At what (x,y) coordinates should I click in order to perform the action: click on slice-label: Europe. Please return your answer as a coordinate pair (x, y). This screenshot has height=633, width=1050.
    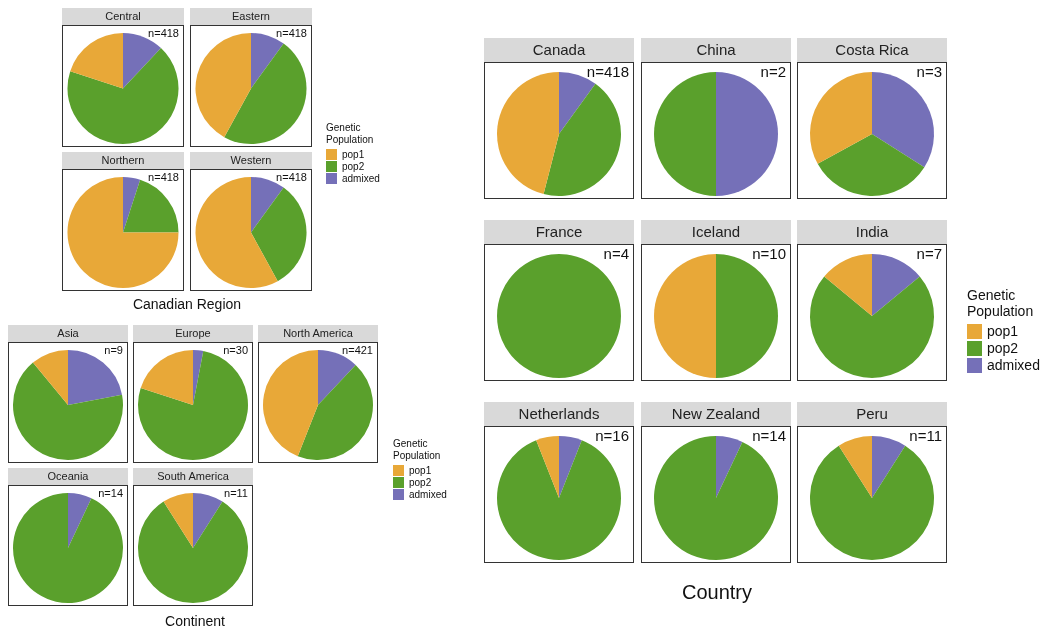
    Looking at the image, I should click on (193, 333).